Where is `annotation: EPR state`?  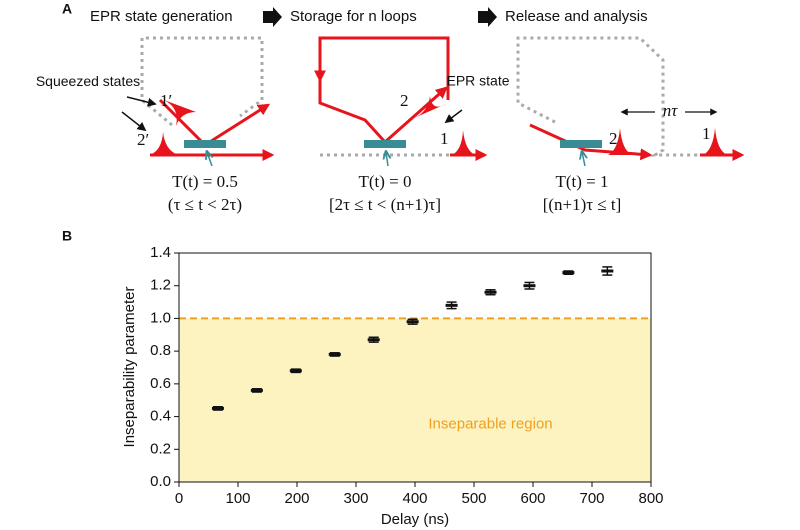
annotation: EPR state is located at coordinates (477, 81).